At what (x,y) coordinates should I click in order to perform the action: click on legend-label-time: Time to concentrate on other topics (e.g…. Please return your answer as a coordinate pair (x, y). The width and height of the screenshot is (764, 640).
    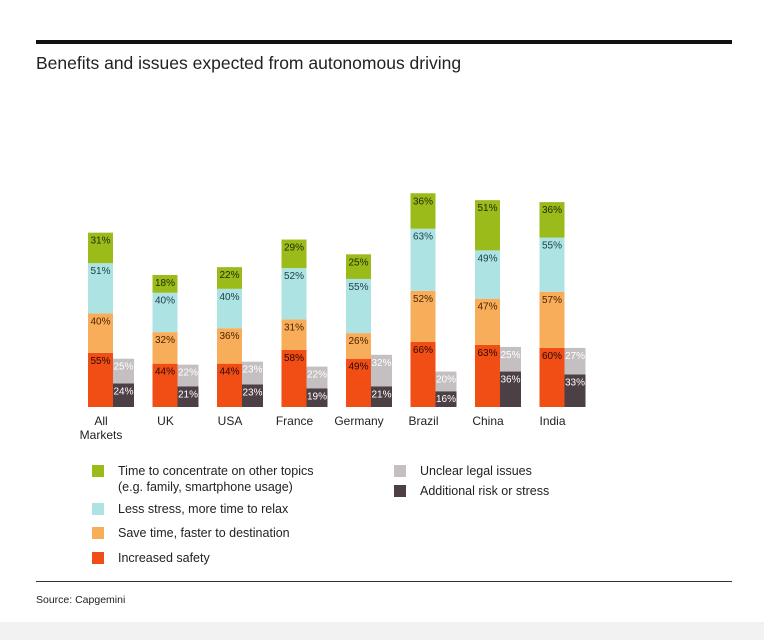
    Looking at the image, I should click on (216, 479).